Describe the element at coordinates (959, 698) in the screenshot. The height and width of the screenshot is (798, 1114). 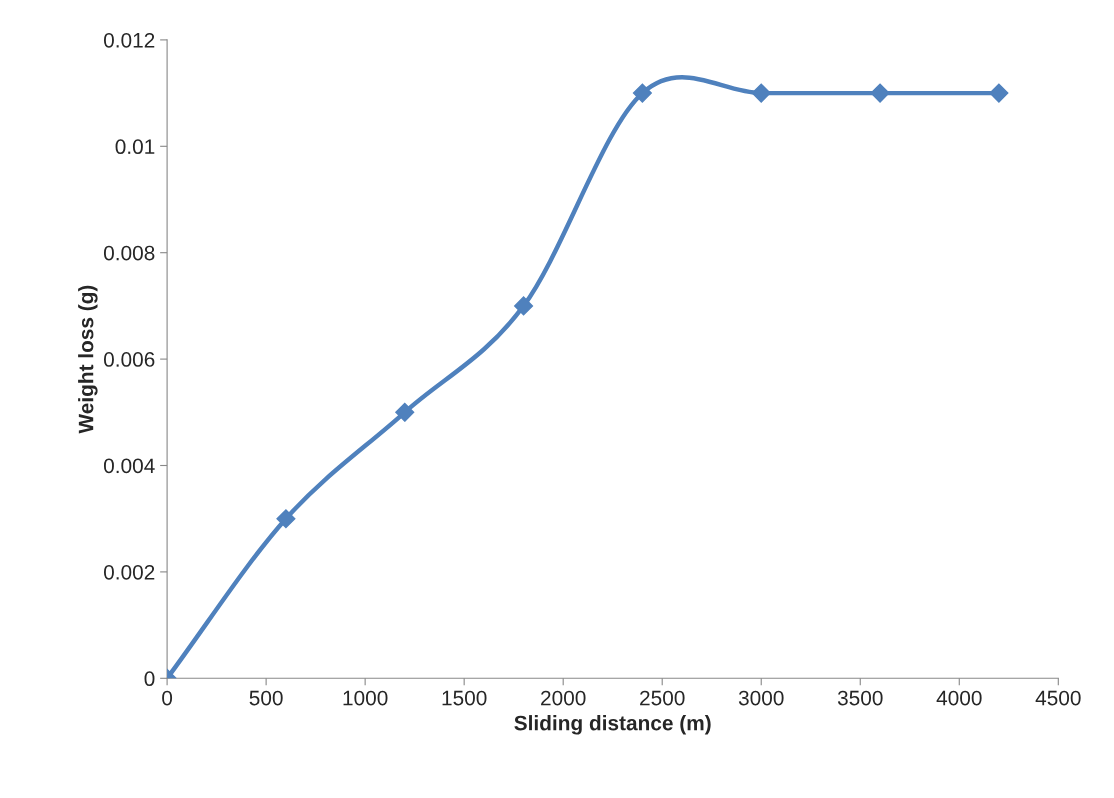
I see `x-tick-label: 4000` at that location.